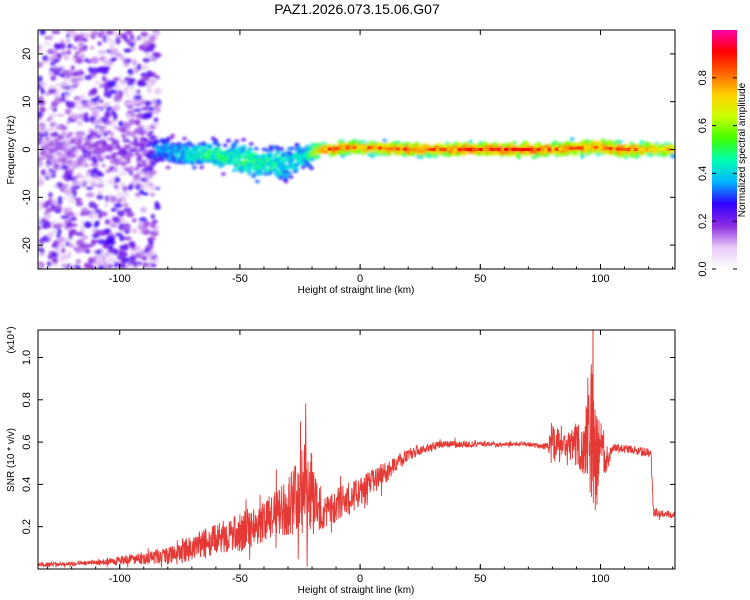  Describe the element at coordinates (600, 279) in the screenshot. I see `x-tick-label: 100` at that location.